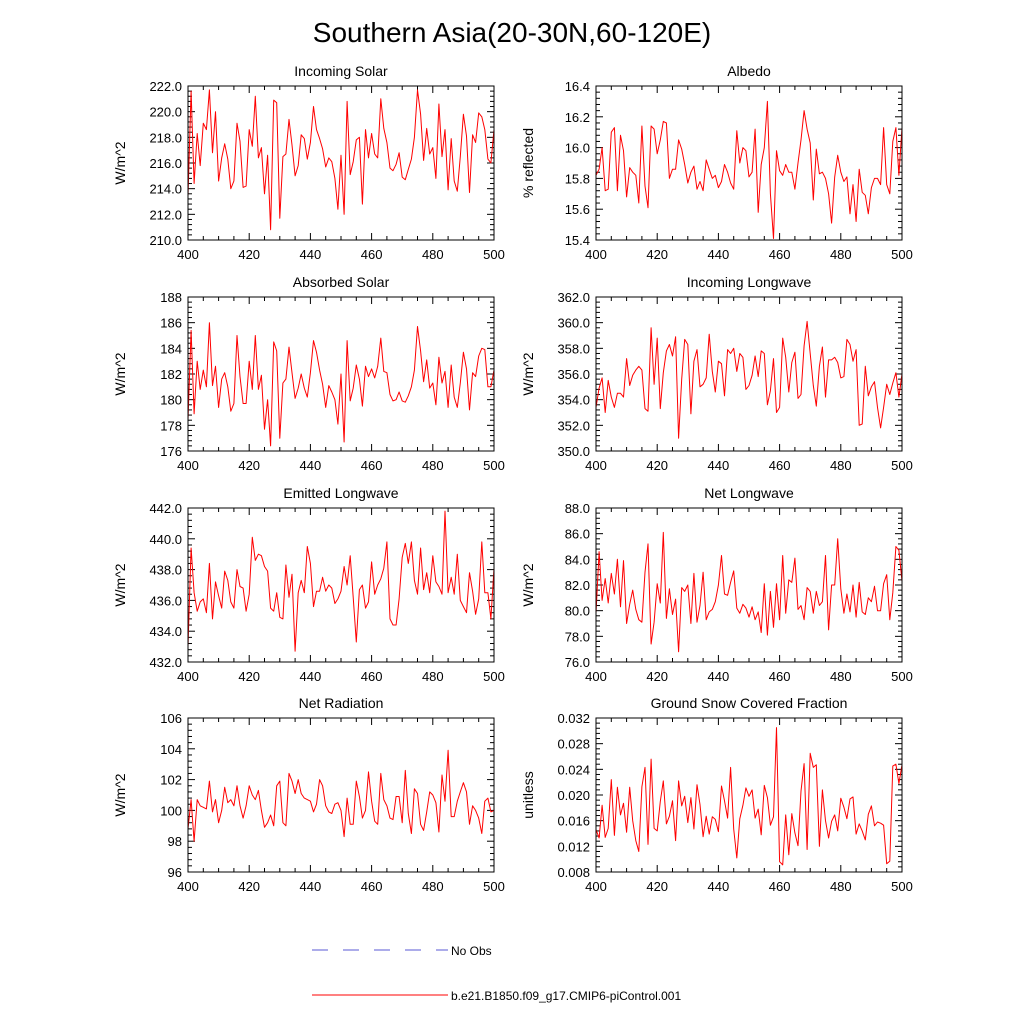 Image resolution: width=1024 pixels, height=1024 pixels. I want to click on y-tick-label: 0.008, so click(573, 872).